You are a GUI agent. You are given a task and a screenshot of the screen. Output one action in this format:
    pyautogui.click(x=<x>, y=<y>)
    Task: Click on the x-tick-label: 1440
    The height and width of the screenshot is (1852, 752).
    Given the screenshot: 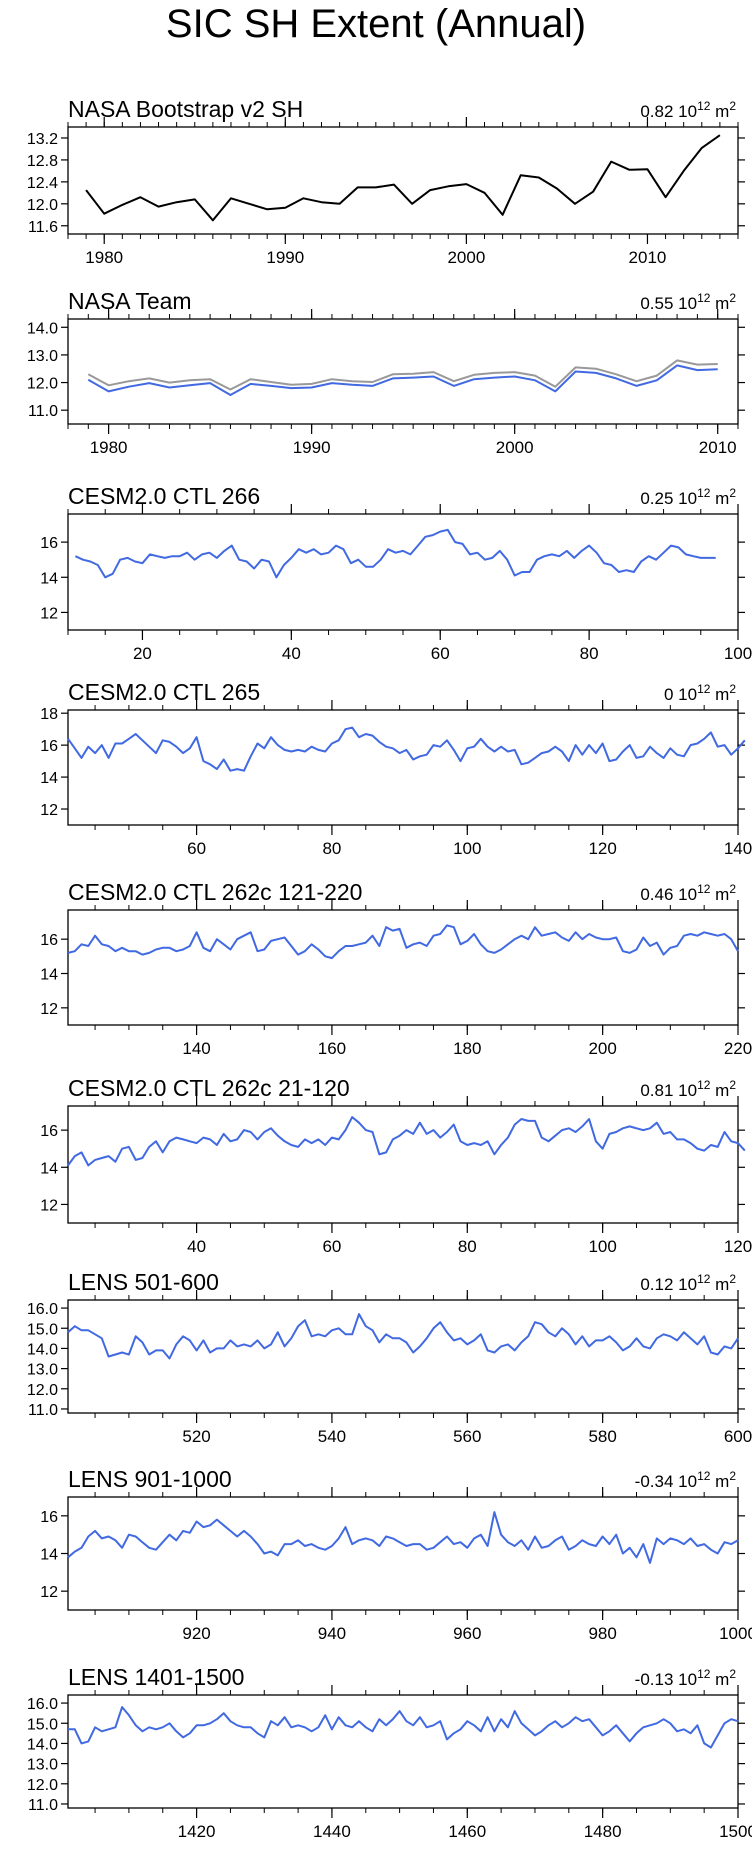 What is the action you would take?
    pyautogui.click(x=332, y=1831)
    